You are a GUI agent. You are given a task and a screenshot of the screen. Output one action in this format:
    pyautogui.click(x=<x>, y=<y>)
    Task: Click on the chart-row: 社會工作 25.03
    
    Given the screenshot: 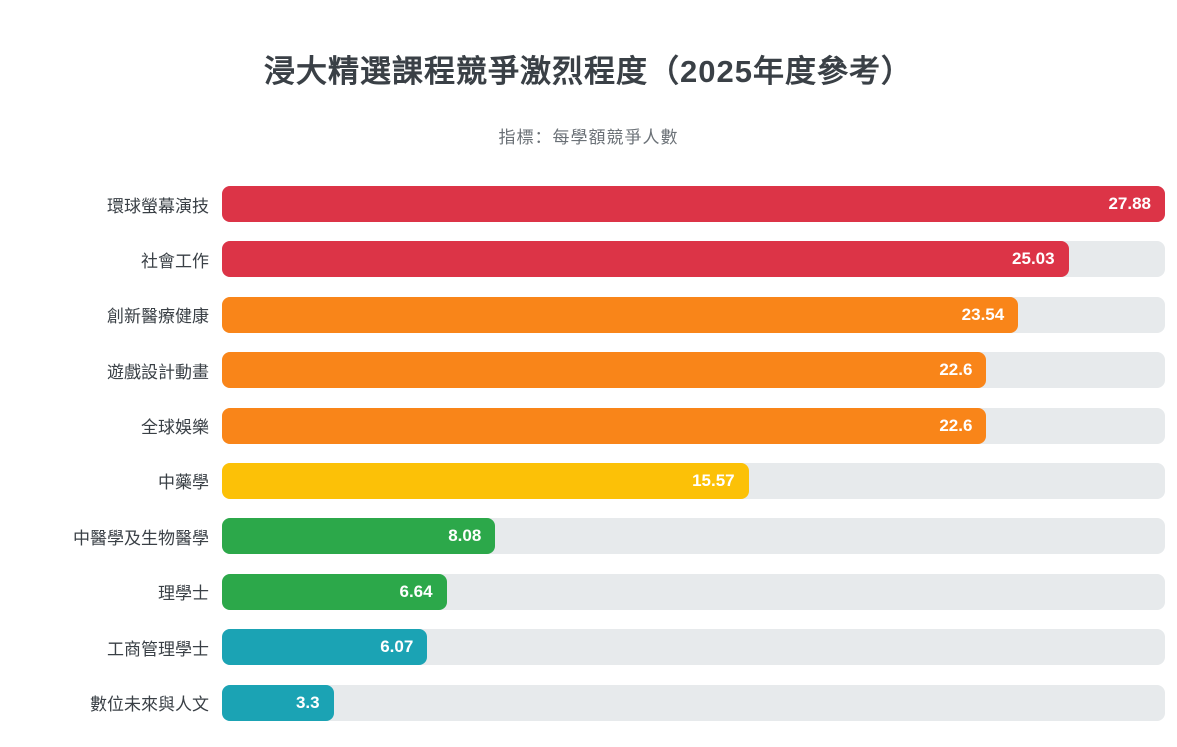 What is the action you would take?
    pyautogui.click(x=588, y=259)
    